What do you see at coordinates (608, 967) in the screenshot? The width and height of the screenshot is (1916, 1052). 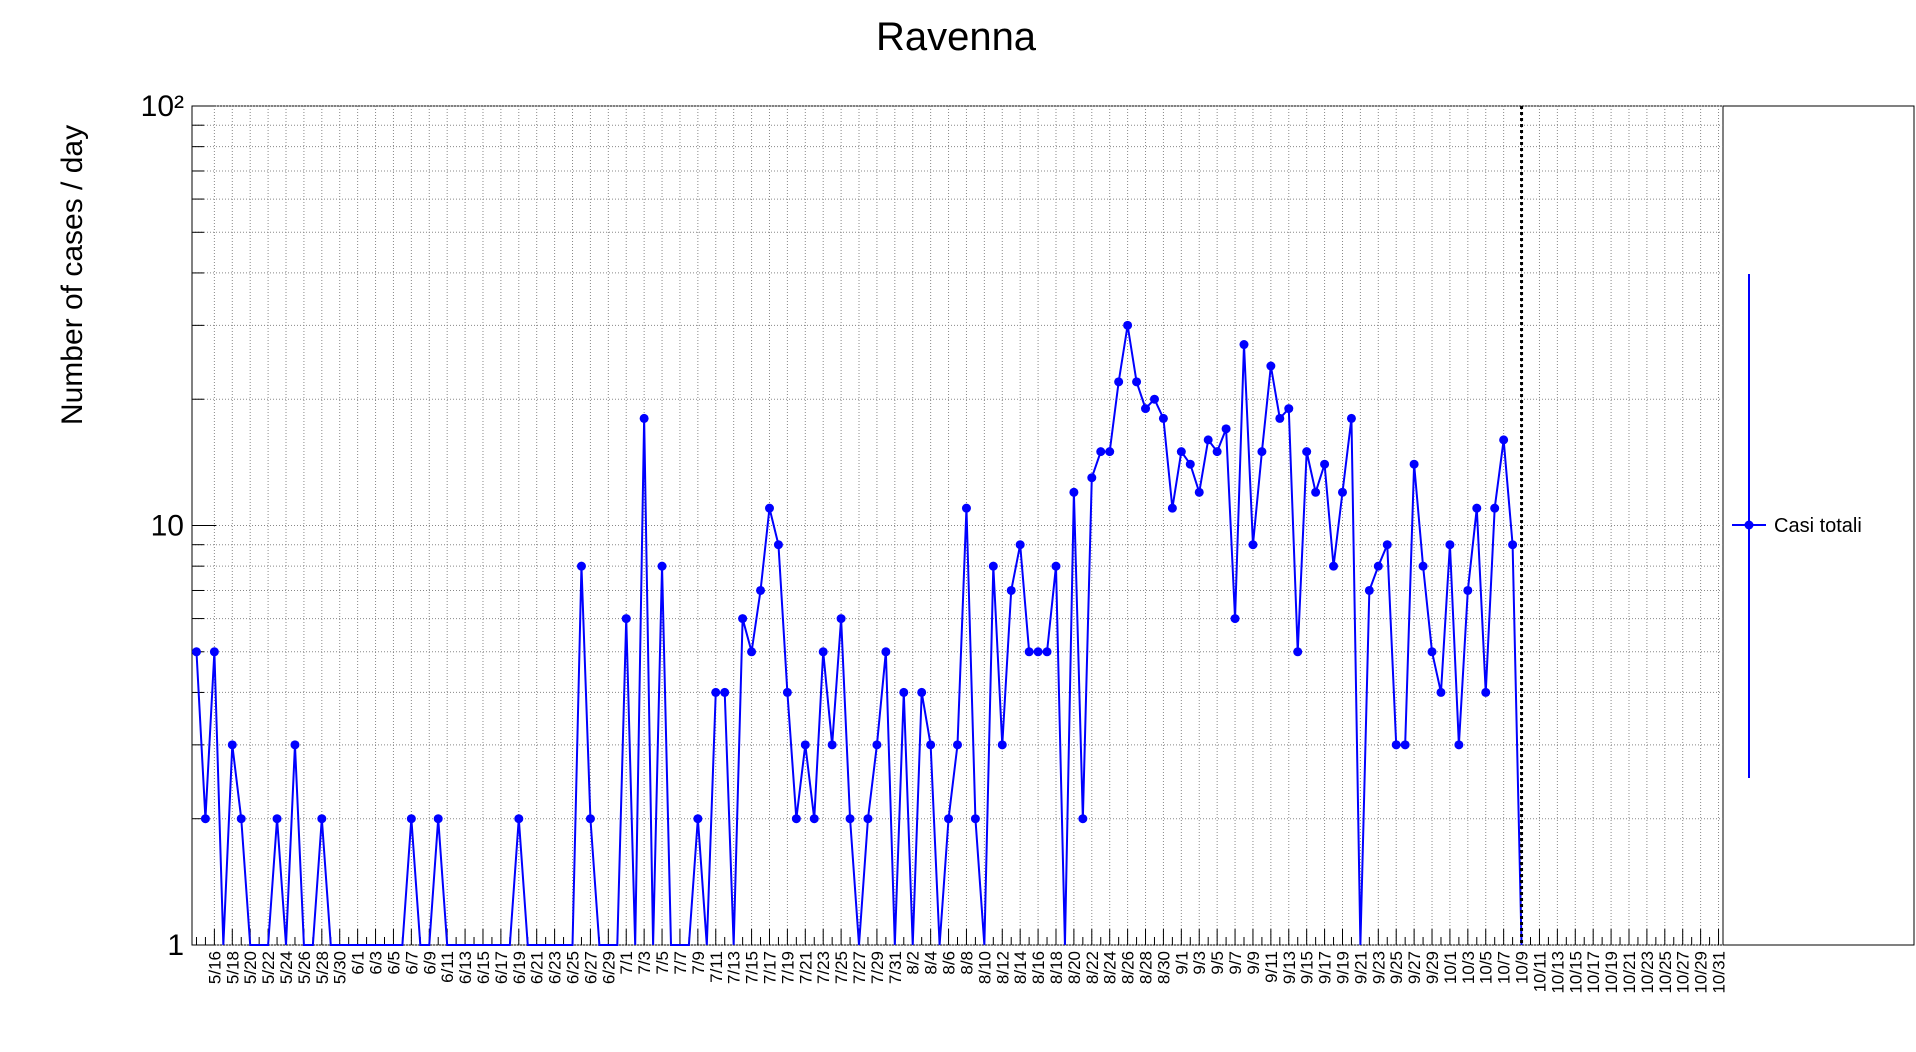 I see `x-tick-label: 6/29` at bounding box center [608, 967].